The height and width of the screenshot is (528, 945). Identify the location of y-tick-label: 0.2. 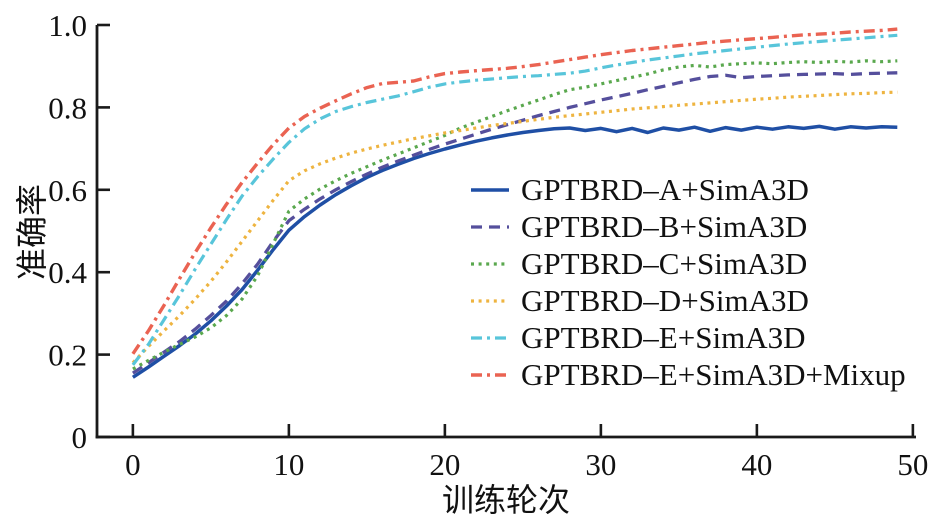
(67, 355).